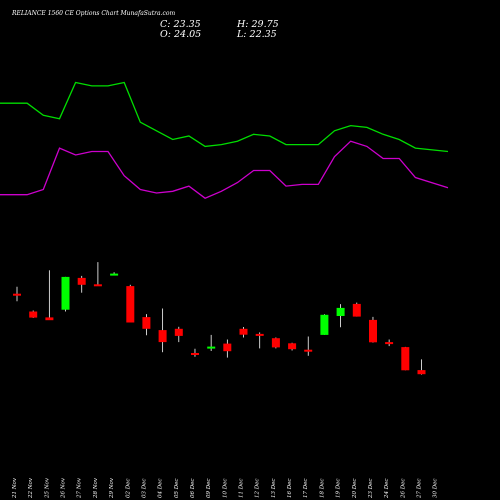  What do you see at coordinates (274, 489) in the screenshot?
I see `x-tick-label: 13 Dec` at bounding box center [274, 489].